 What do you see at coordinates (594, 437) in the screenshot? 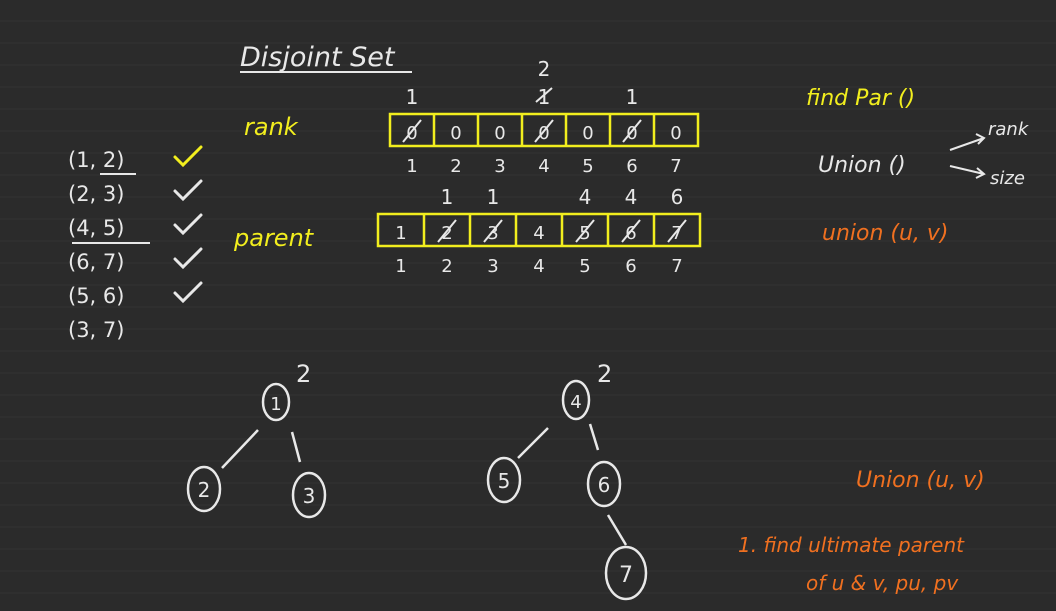
I see `tree-2-edge-right` at bounding box center [594, 437].